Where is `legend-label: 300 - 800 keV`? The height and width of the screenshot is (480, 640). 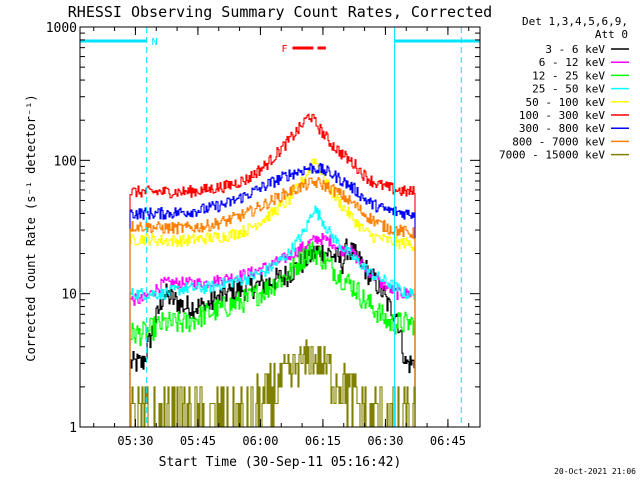 legend-label: 300 - 800 keV is located at coordinates (562, 128).